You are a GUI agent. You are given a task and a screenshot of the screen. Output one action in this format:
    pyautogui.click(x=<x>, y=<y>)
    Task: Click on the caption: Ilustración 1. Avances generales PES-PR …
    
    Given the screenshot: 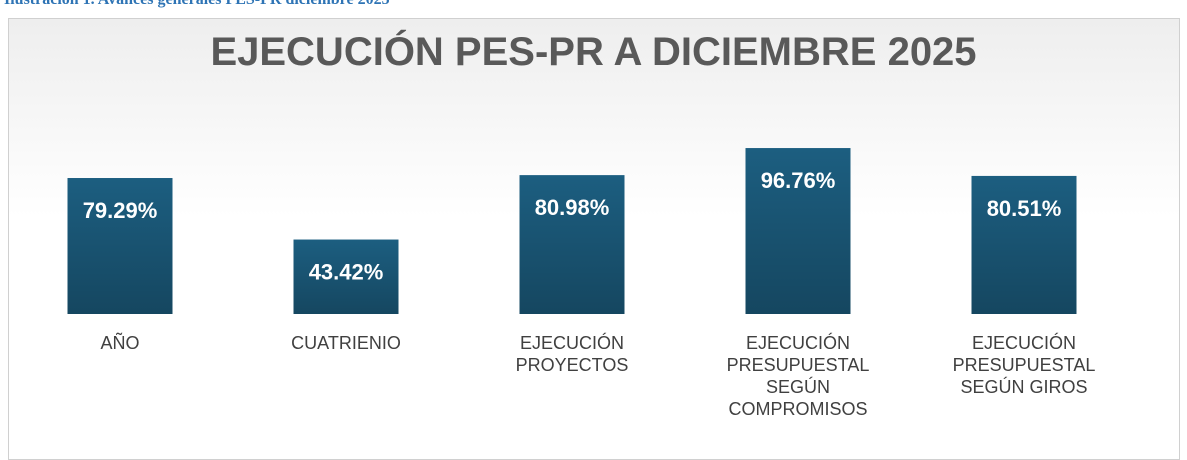 What is the action you would take?
    pyautogui.click(x=197, y=4)
    